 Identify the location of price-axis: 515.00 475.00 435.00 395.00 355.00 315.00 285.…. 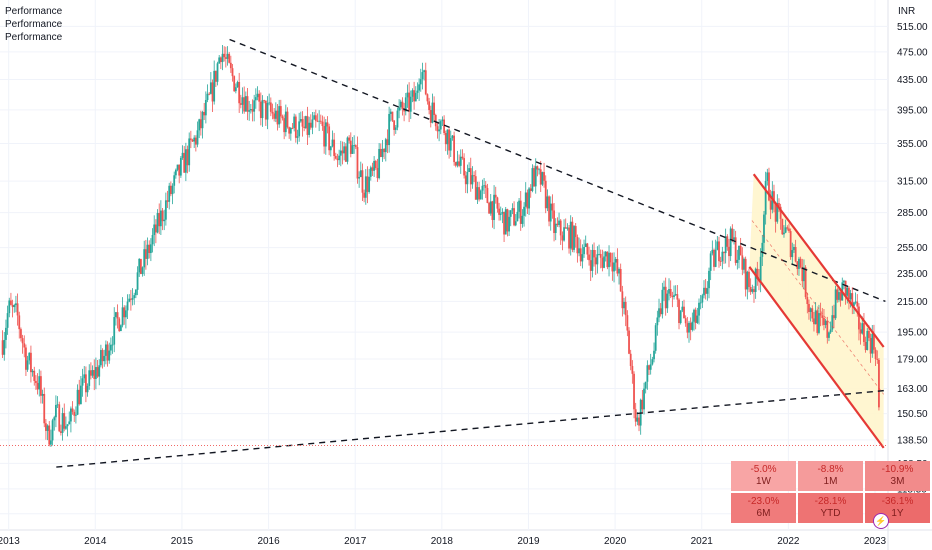
(912, 271).